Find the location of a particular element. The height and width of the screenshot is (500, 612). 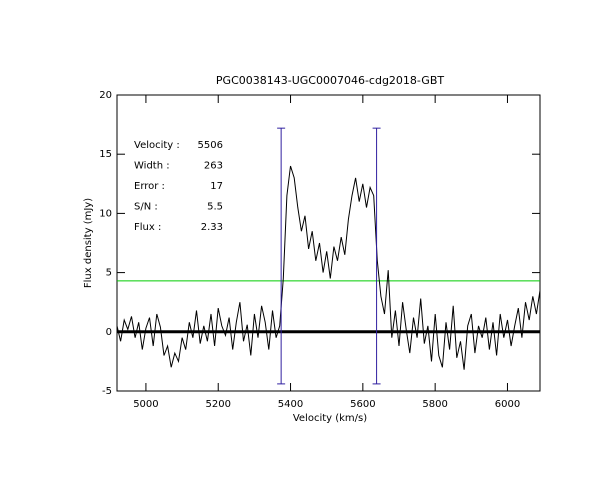

annotation-value: 17 is located at coordinates (216, 186).